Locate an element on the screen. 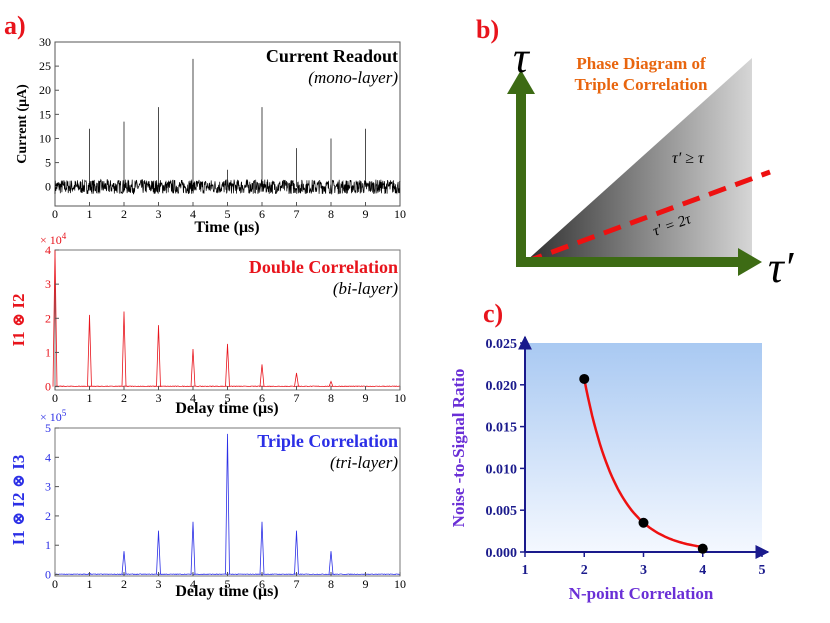  phase-title-line2: Triple Correlation is located at coordinates (642, 84).